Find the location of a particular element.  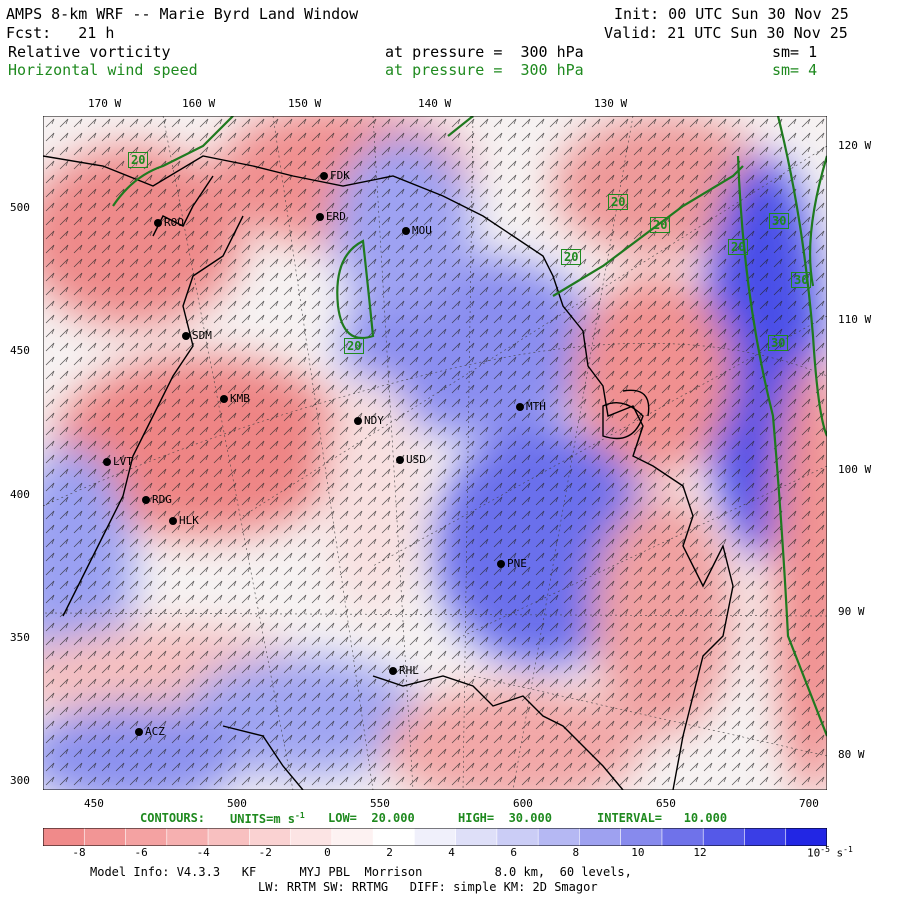

lon-label-right: 100 W is located at coordinates (855, 469).